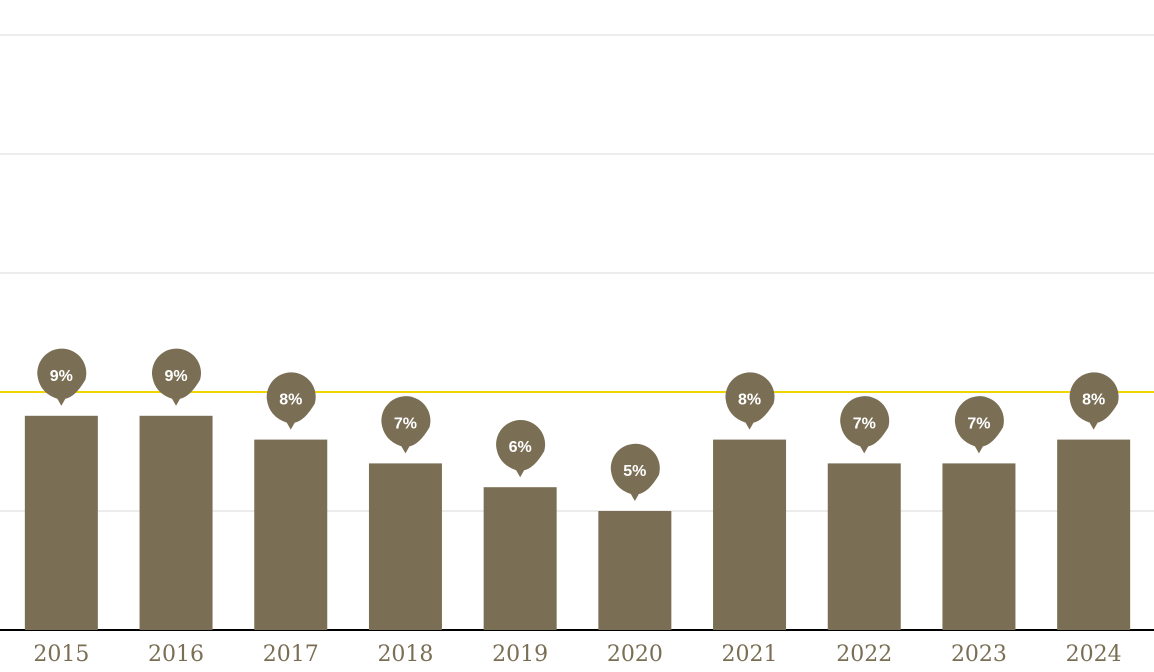 This screenshot has height=672, width=1154. What do you see at coordinates (405, 654) in the screenshot?
I see `x-tick-label: 2018` at bounding box center [405, 654].